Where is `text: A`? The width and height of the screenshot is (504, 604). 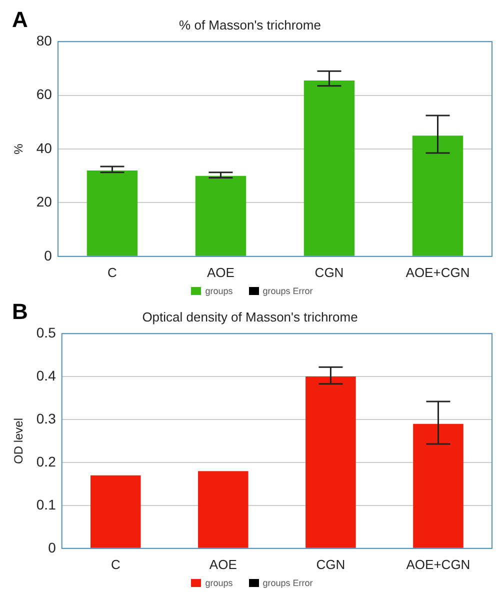 text: A is located at coordinates (20, 19).